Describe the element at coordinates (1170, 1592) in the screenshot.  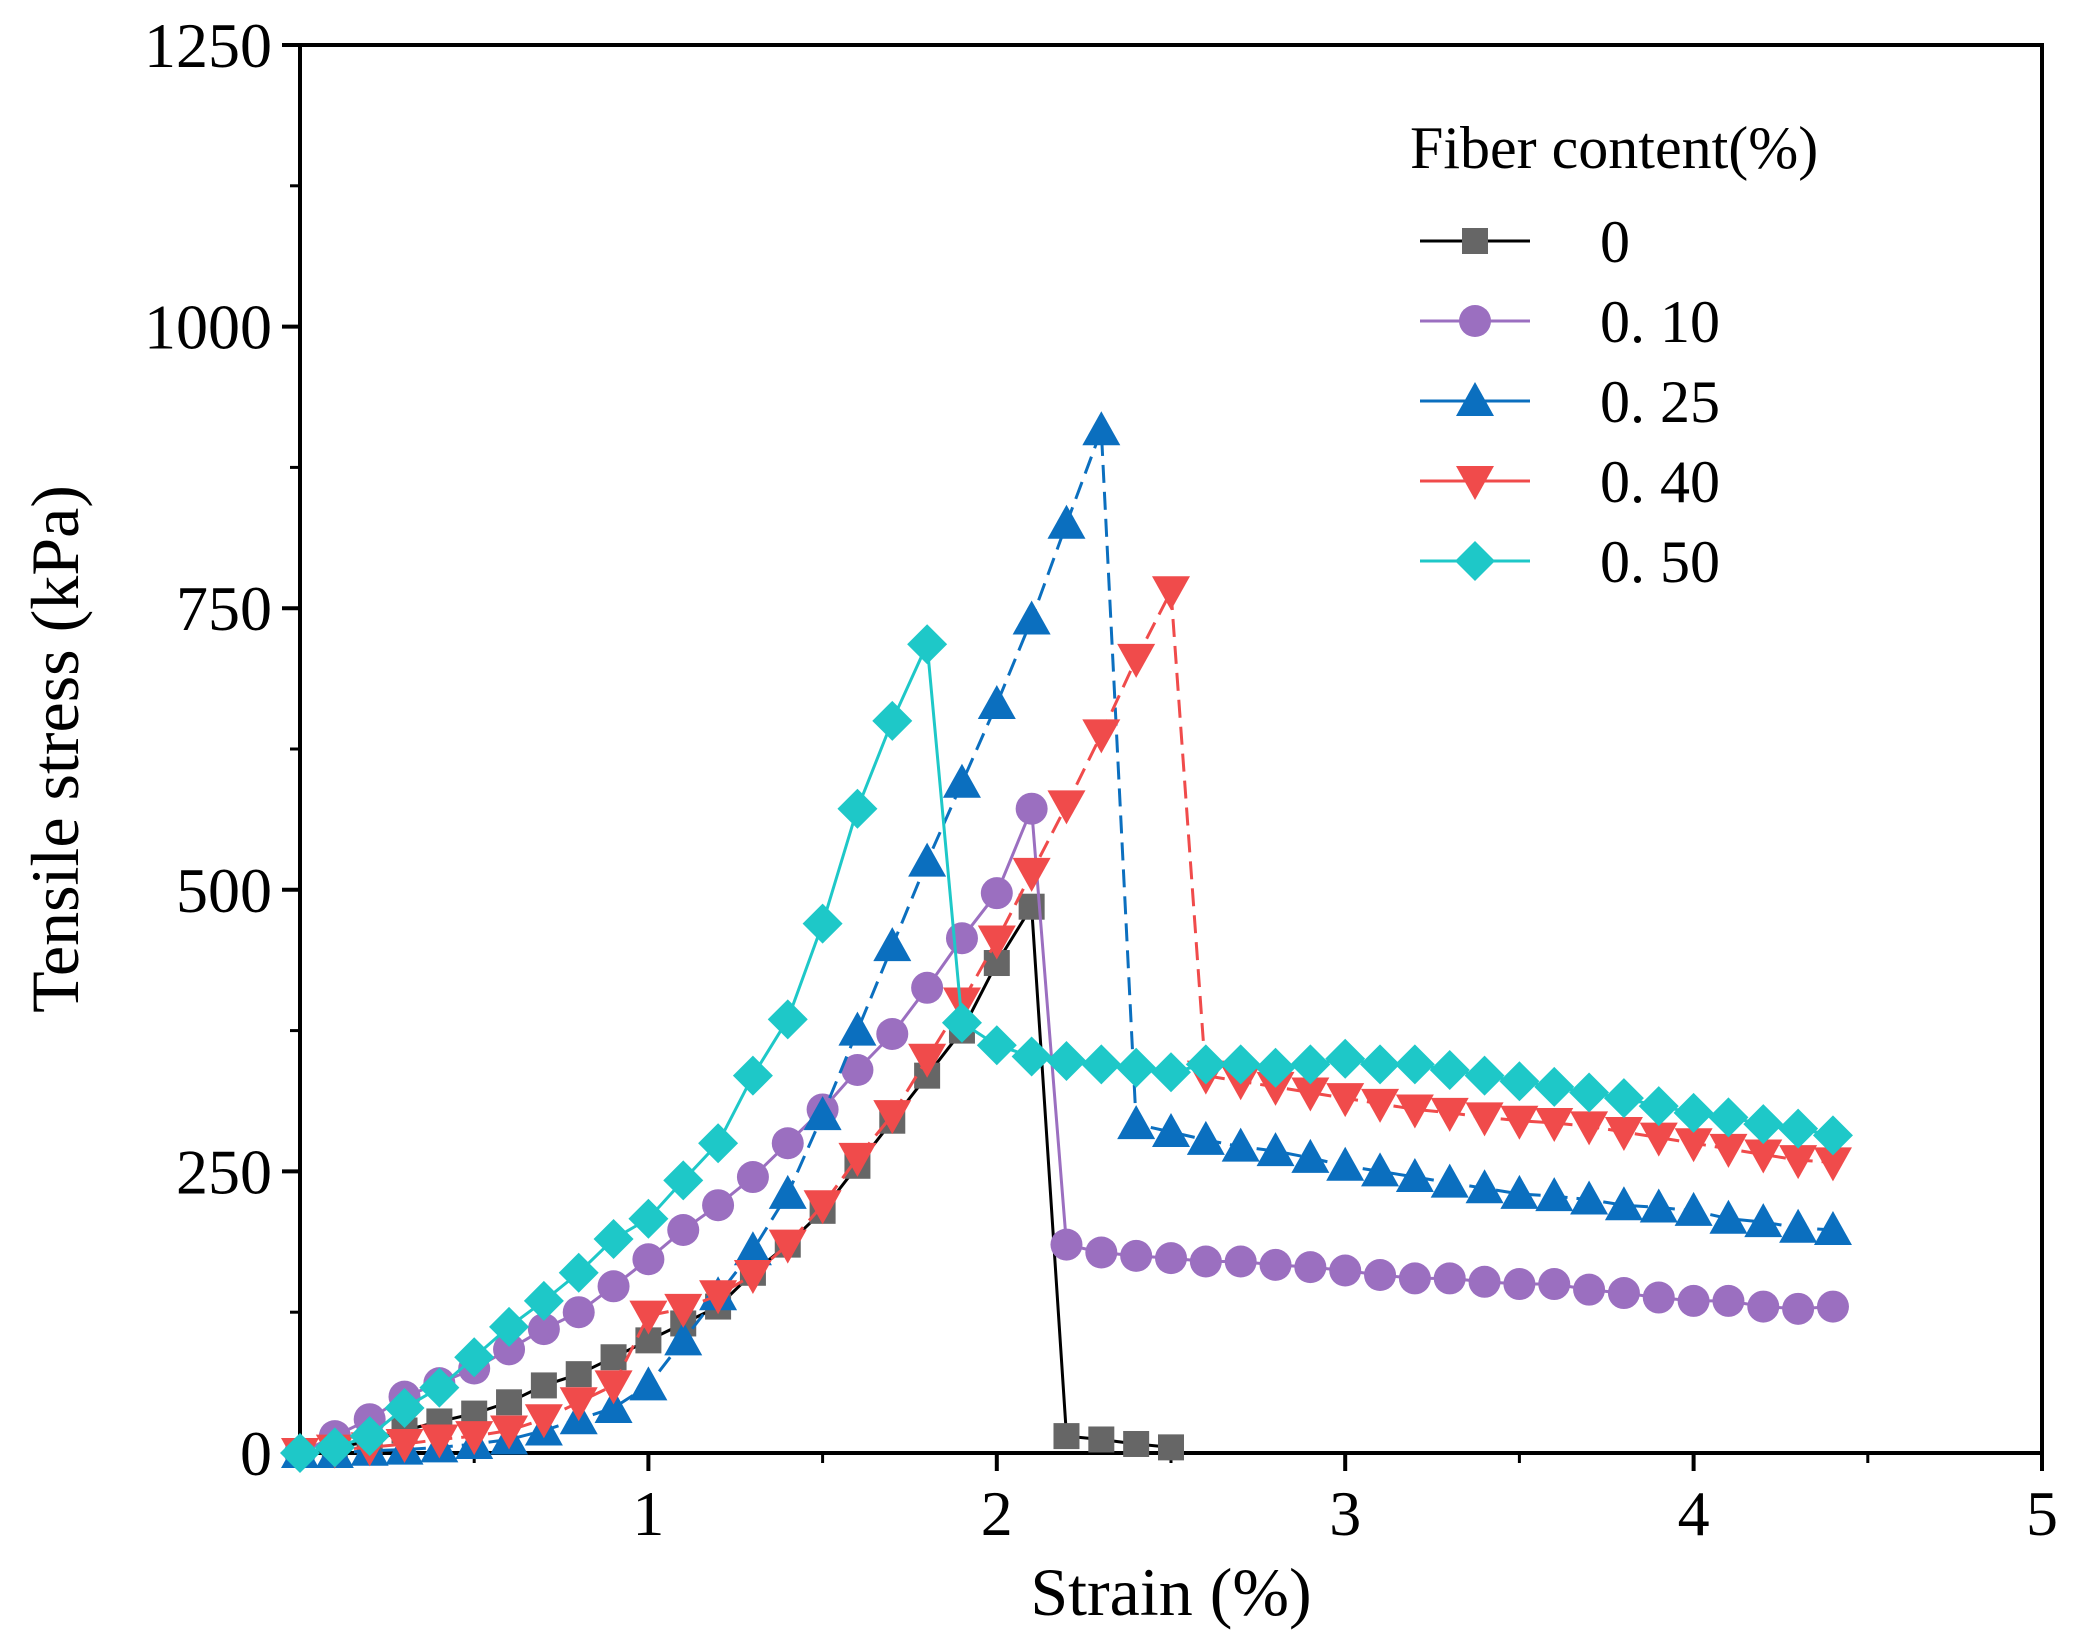
I see `x-axis-title: Strain (%)` at that location.